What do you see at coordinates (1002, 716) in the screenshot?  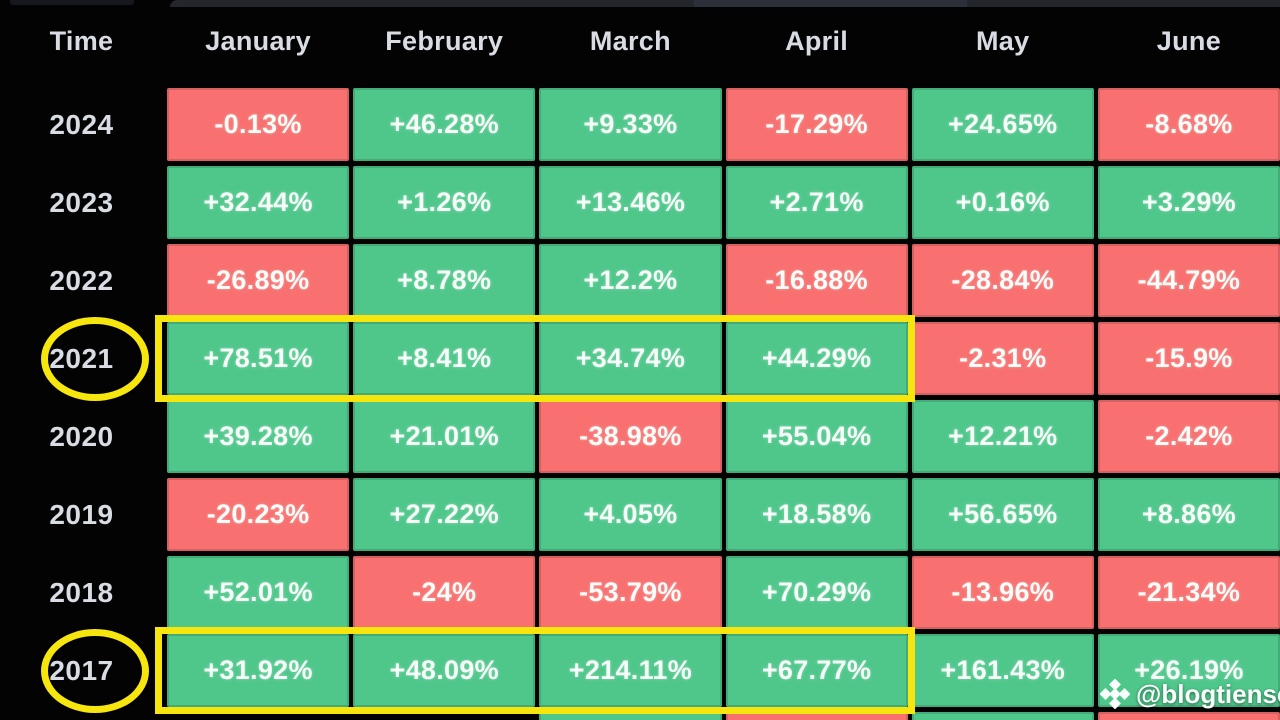 I see `partial-row-cell-may` at bounding box center [1002, 716].